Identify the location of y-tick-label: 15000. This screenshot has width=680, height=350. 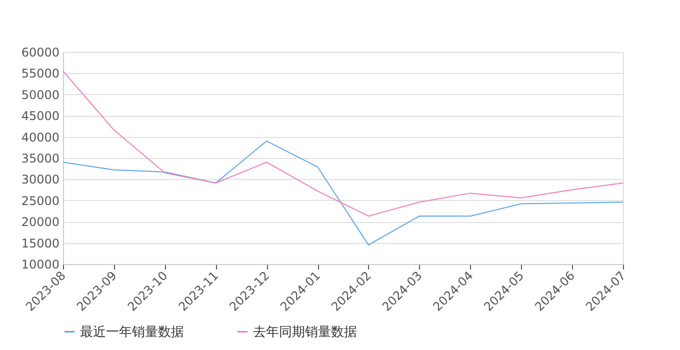
(40, 243).